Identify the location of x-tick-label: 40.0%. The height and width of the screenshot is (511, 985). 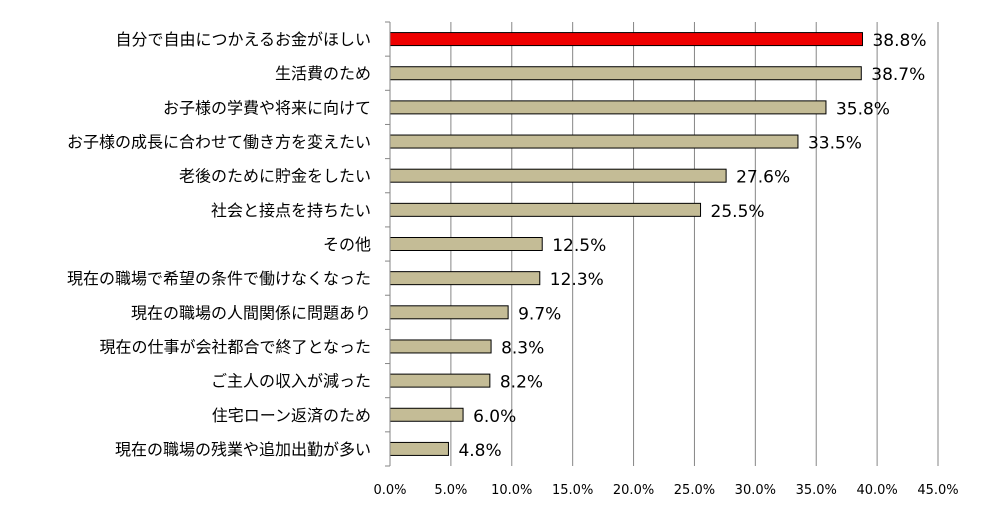
(876, 490).